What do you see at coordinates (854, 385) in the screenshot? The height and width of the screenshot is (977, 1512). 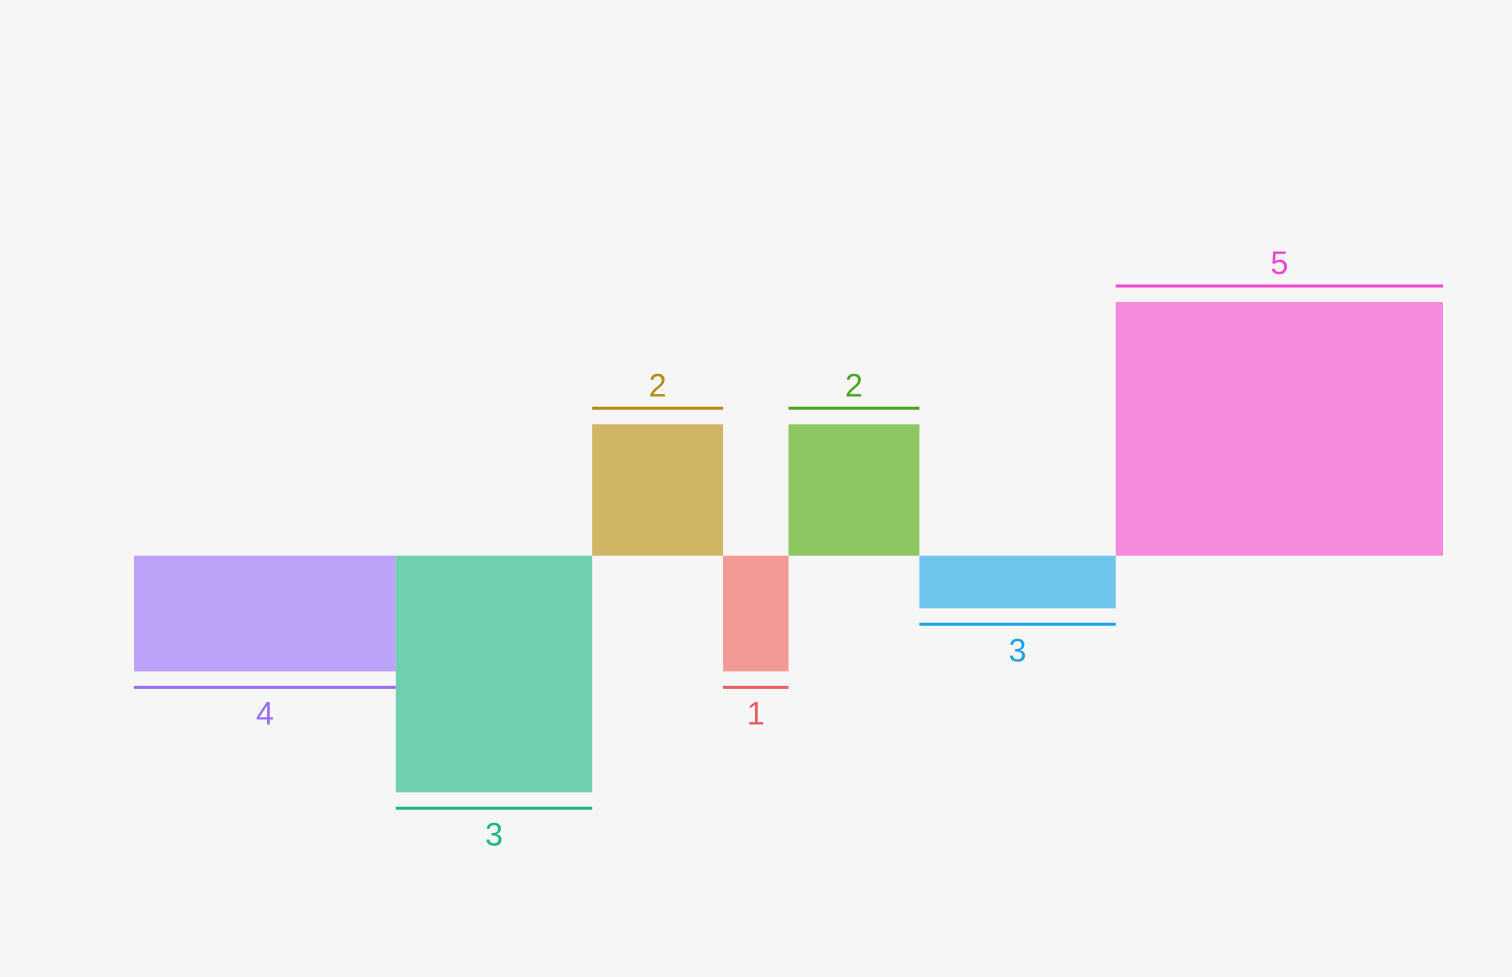 I see `bar-5-data-label: 2` at bounding box center [854, 385].